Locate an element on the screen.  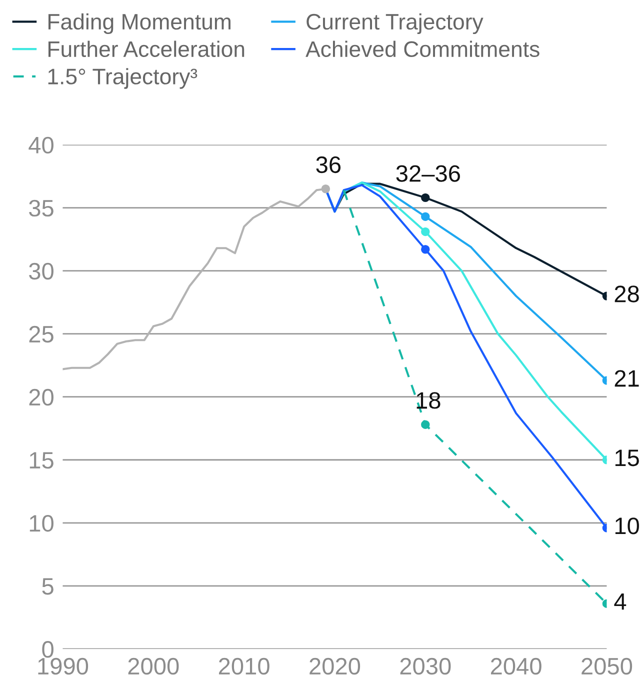
annotation: 15 is located at coordinates (627, 458).